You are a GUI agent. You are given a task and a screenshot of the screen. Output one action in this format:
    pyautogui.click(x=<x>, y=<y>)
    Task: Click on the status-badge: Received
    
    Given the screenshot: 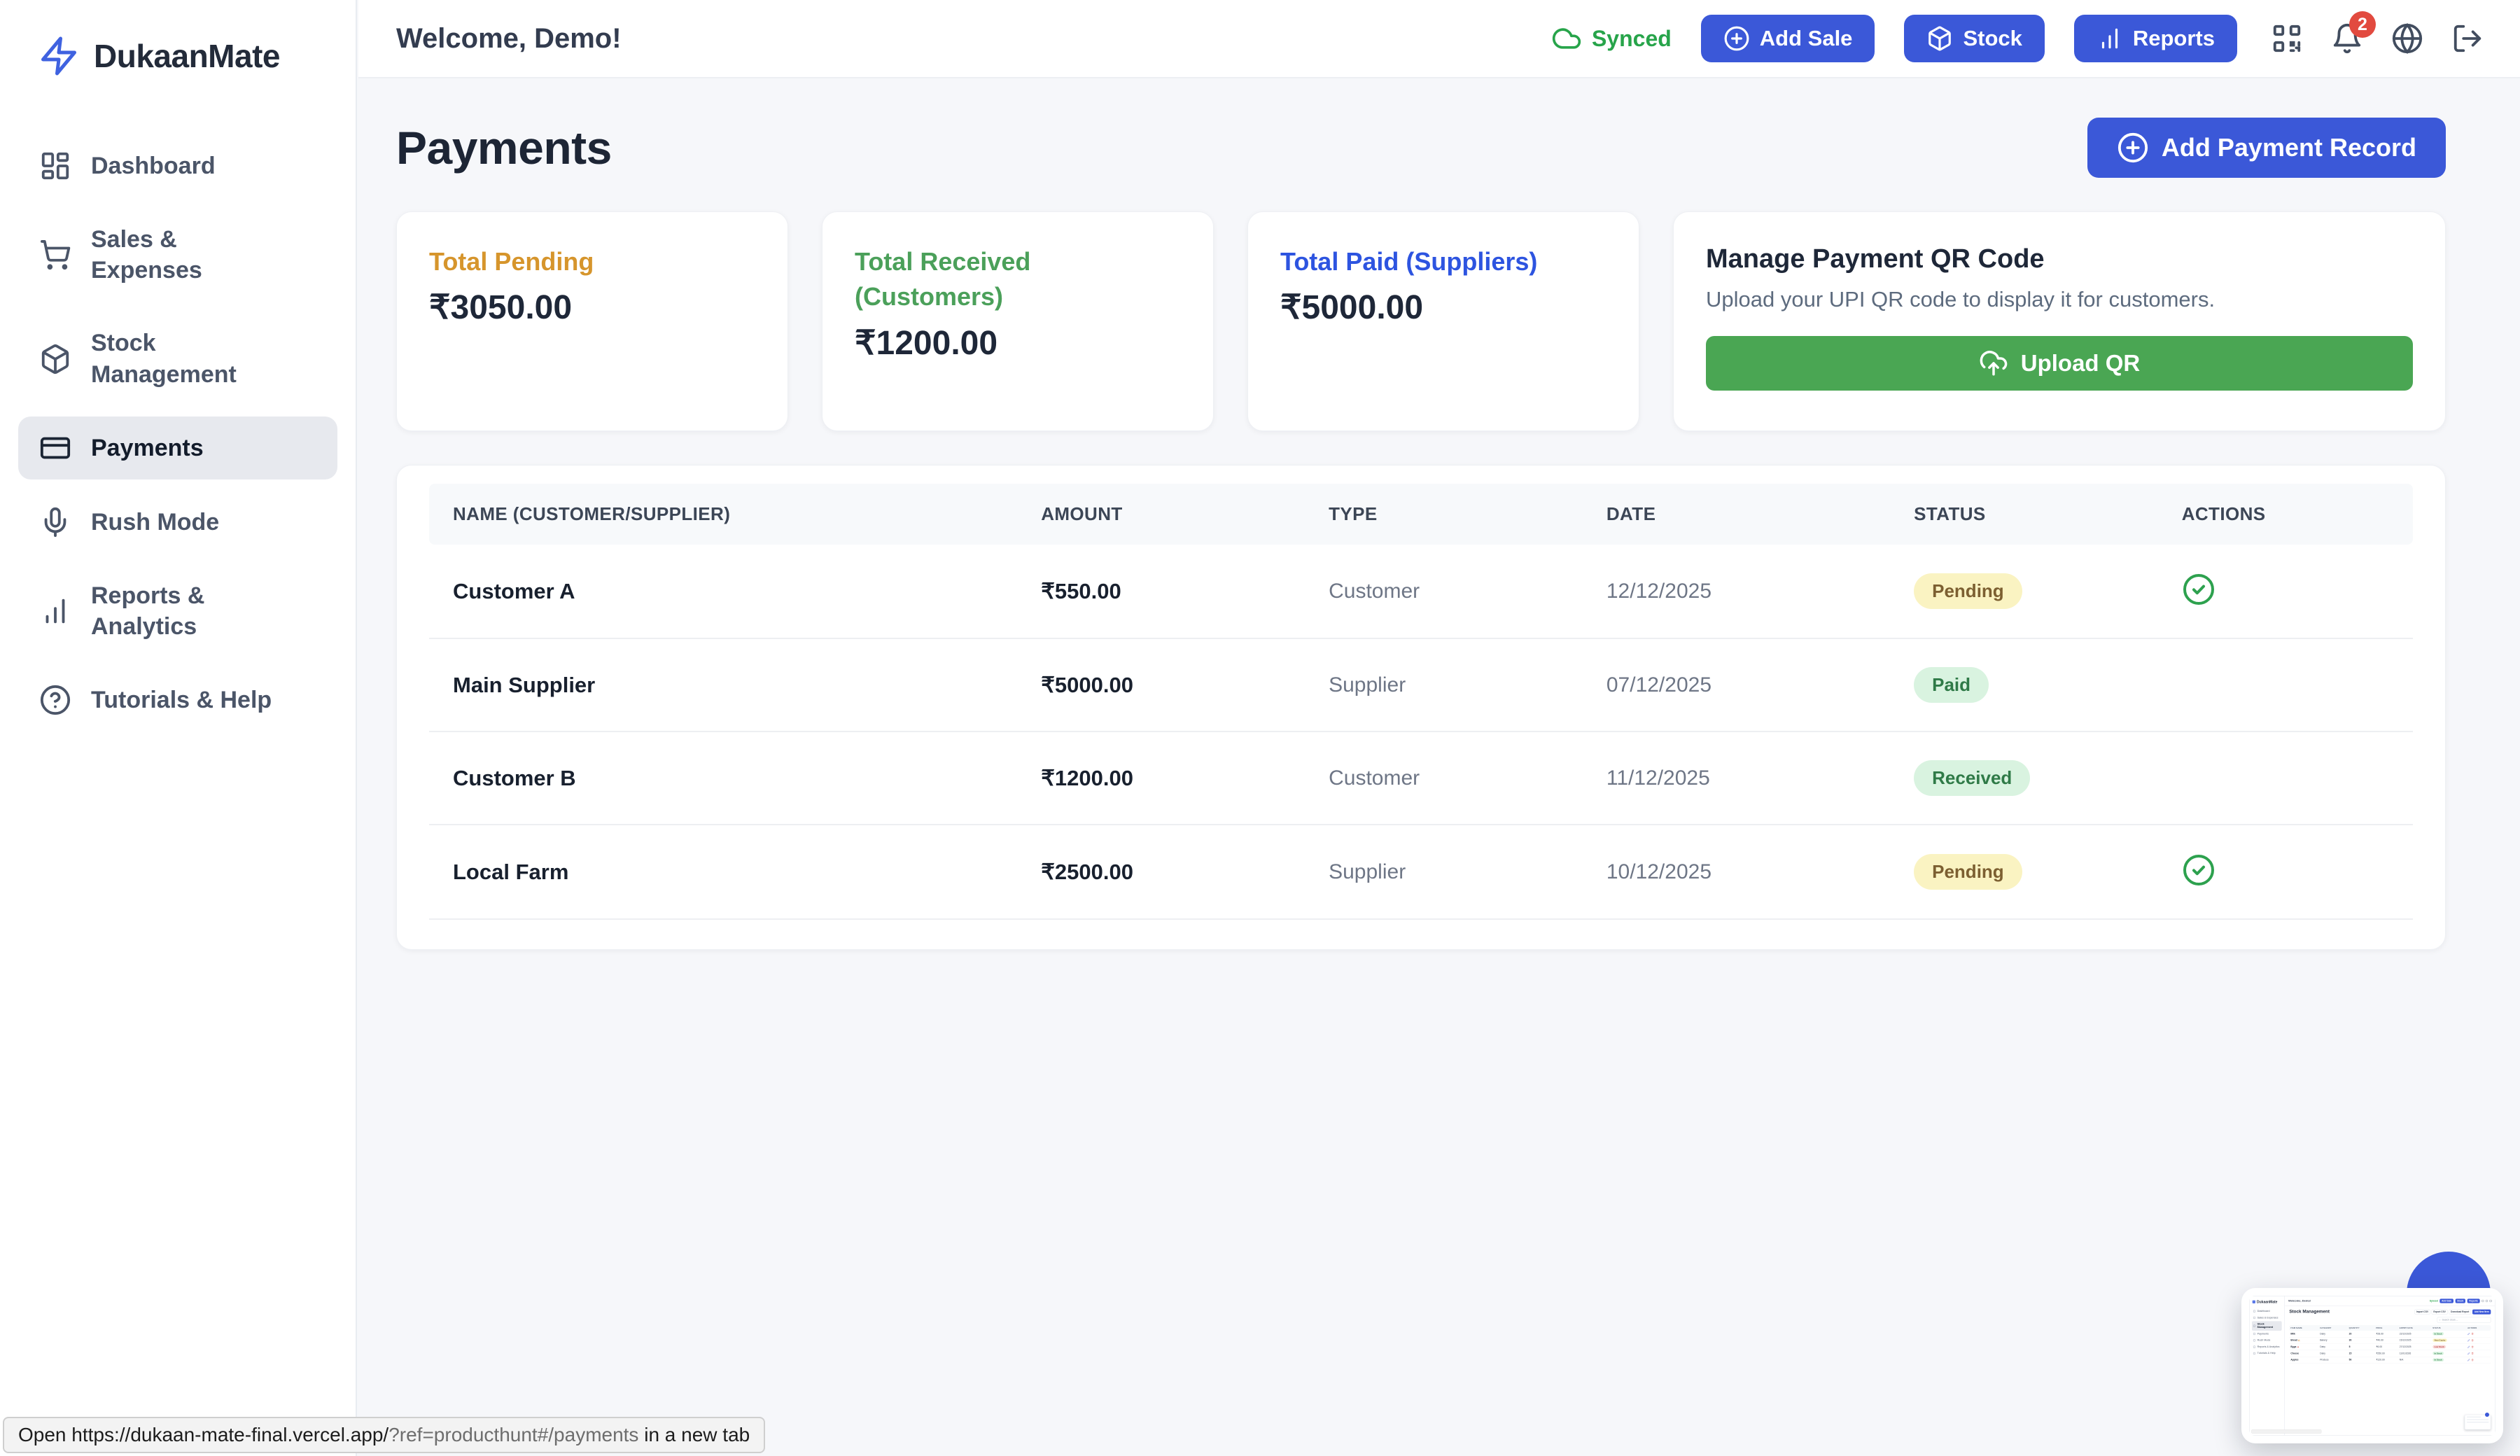 What is the action you would take?
    pyautogui.click(x=1972, y=778)
    